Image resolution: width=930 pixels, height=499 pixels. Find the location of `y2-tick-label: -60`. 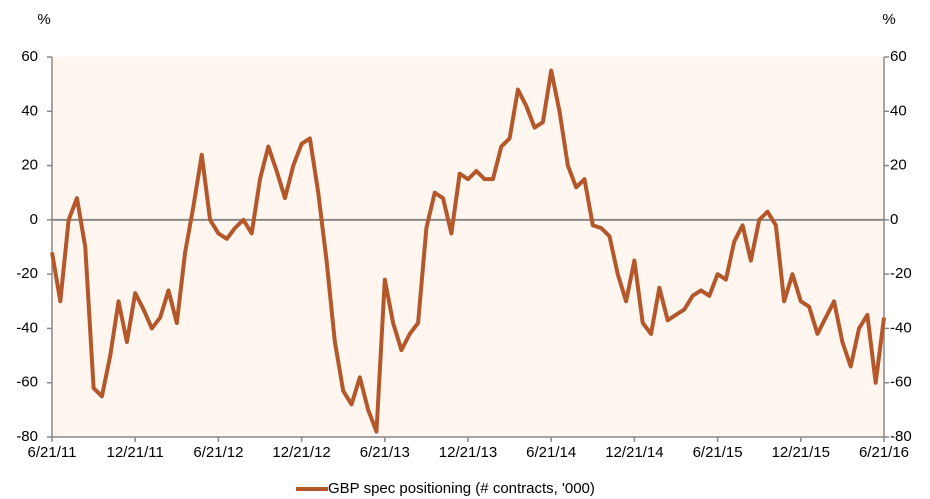

y2-tick-label: -60 is located at coordinates (901, 382).